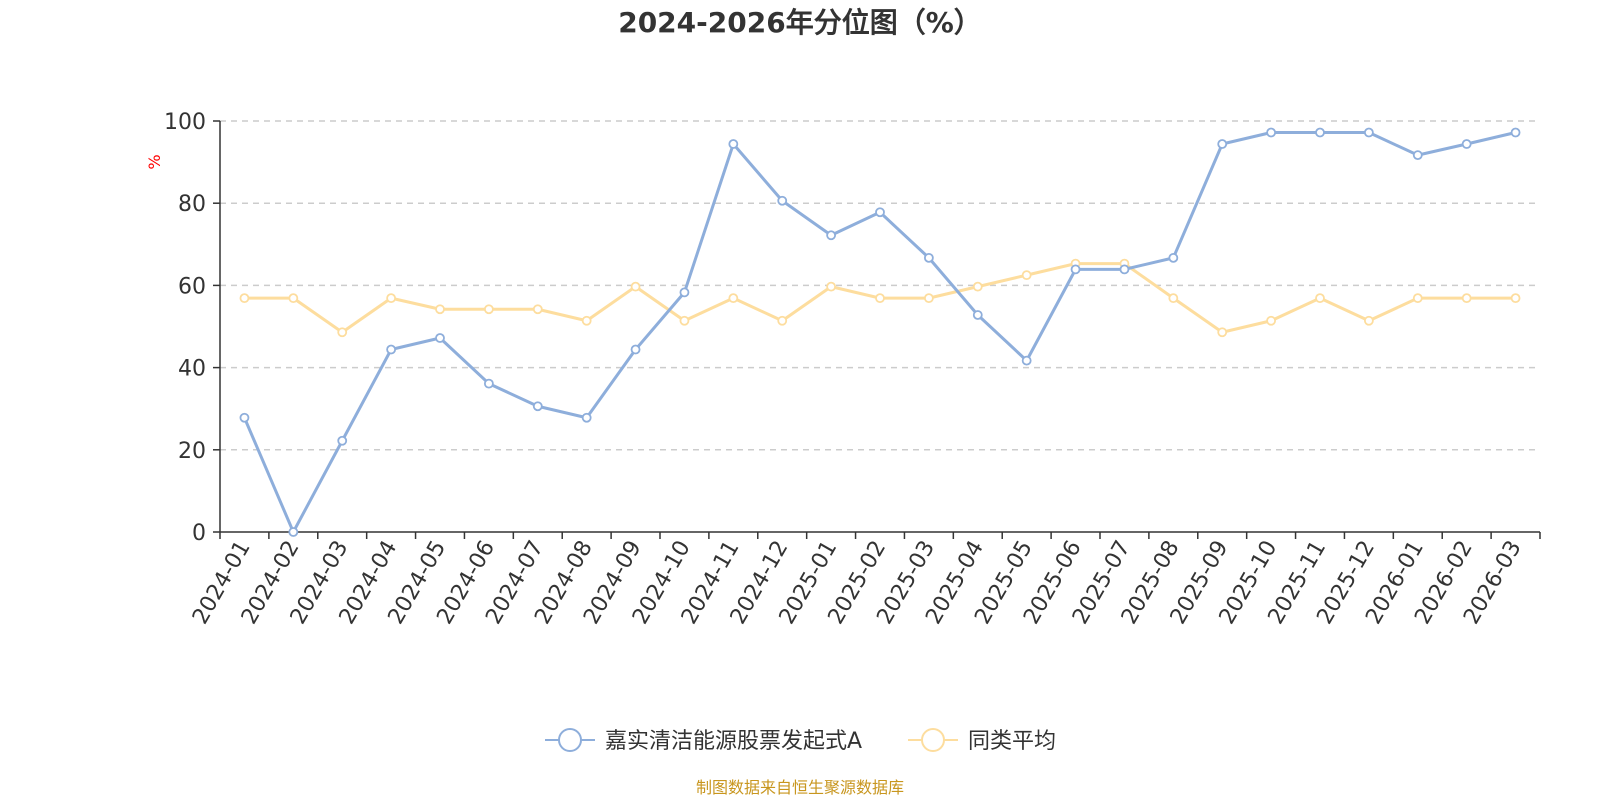  What do you see at coordinates (192, 286) in the screenshot?
I see `y-tick-label: 60` at bounding box center [192, 286].